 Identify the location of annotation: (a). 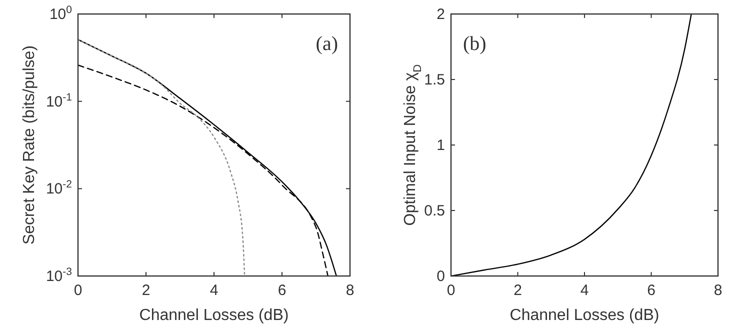
(327, 44).